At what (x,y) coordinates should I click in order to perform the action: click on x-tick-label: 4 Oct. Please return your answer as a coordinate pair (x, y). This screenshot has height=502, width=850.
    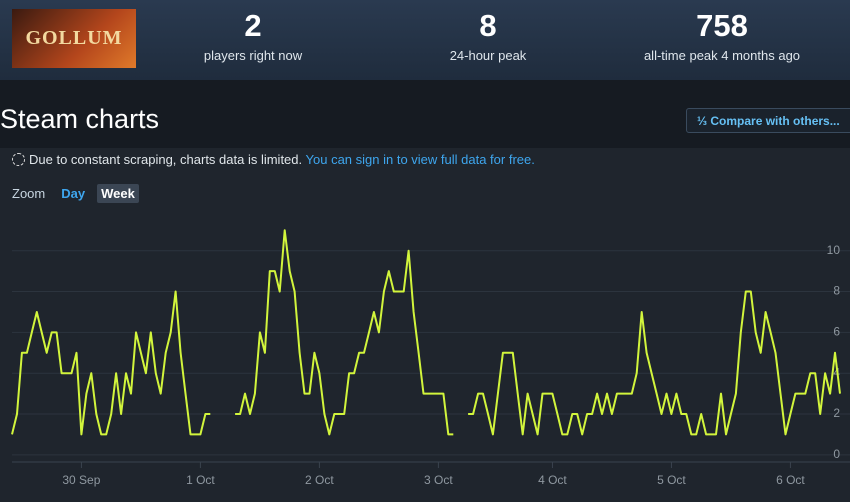
    Looking at the image, I should click on (552, 480).